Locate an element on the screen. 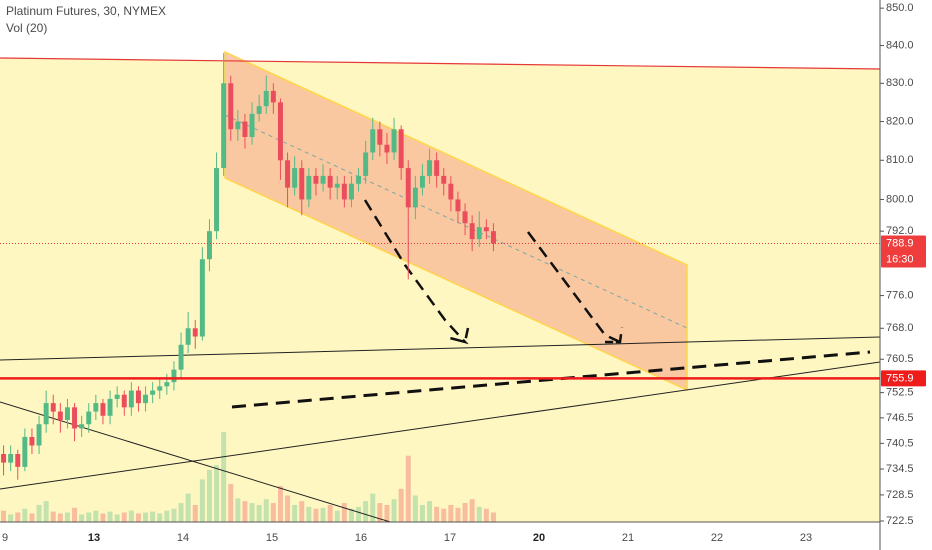 This screenshot has height=550, width=932. y-tick-label: 768.0 is located at coordinates (900, 328).